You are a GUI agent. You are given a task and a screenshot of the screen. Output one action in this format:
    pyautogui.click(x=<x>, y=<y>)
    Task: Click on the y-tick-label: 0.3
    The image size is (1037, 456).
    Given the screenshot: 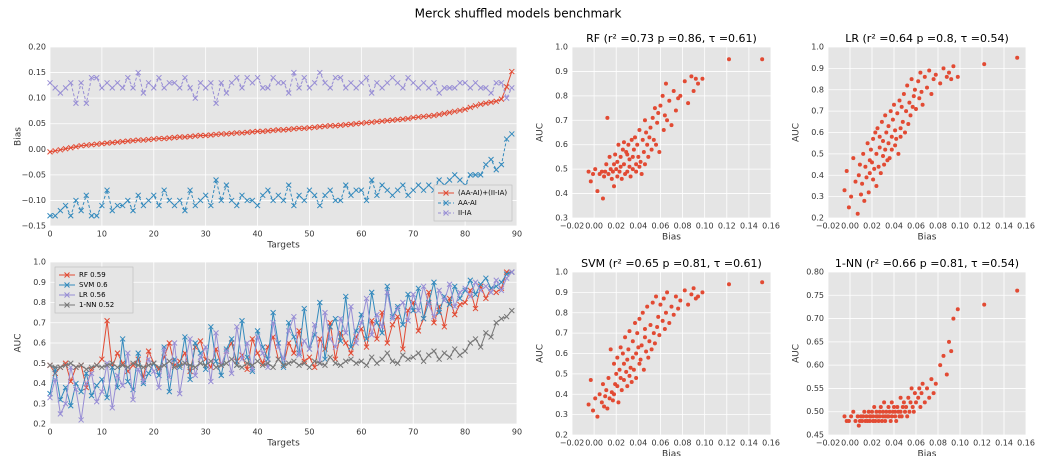 What is the action you would take?
    pyautogui.click(x=561, y=218)
    